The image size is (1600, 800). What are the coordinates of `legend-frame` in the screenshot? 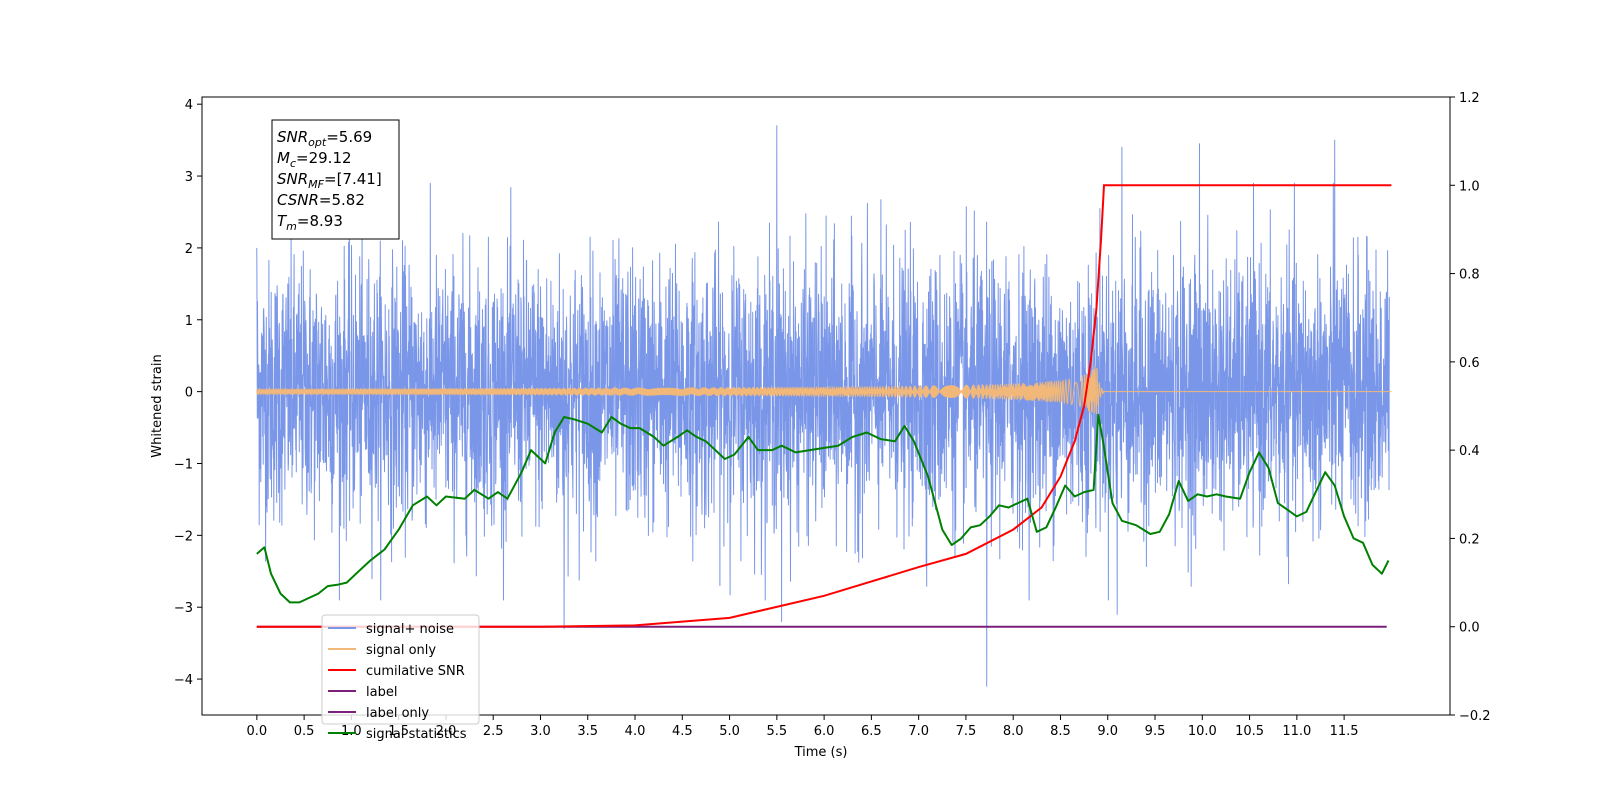 It's located at (400, 669).